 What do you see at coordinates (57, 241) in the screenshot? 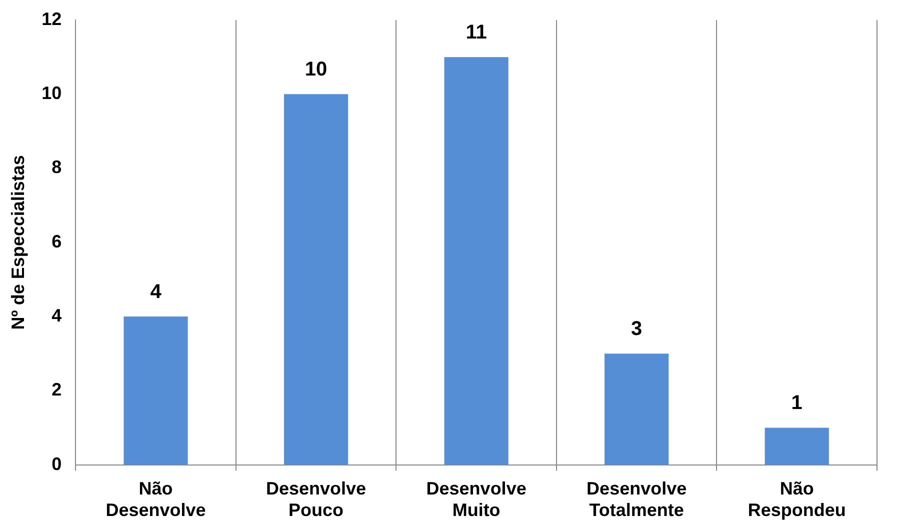
I see `y-tick-label: 6` at bounding box center [57, 241].